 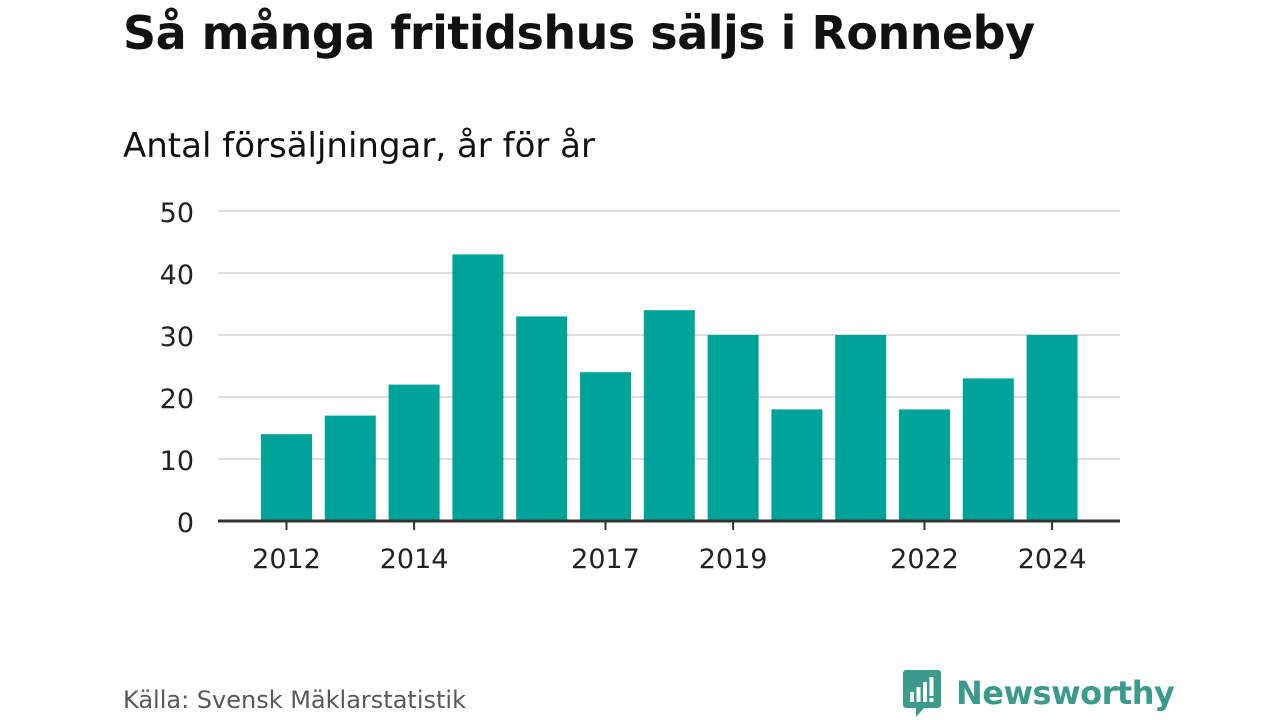 I want to click on chart-subtitle: Antal försäljningar, år för år, so click(x=359, y=146).